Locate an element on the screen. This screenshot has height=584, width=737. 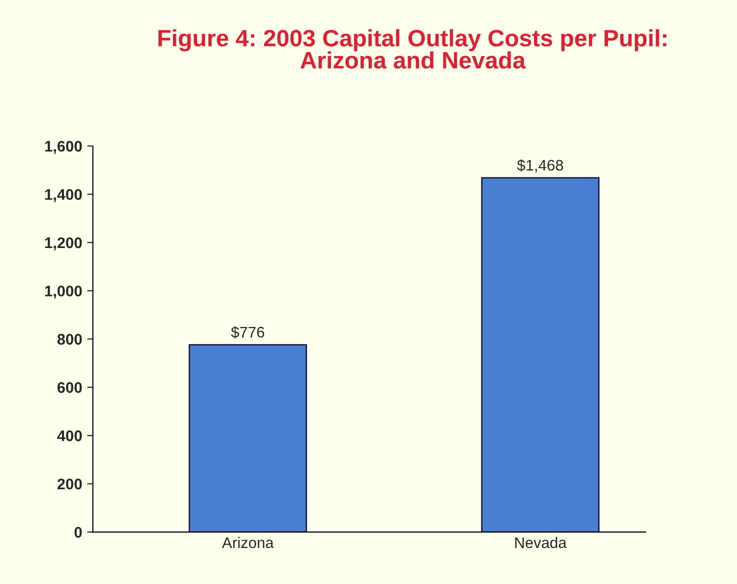
y-tick-label: 1,400 is located at coordinates (63, 195).